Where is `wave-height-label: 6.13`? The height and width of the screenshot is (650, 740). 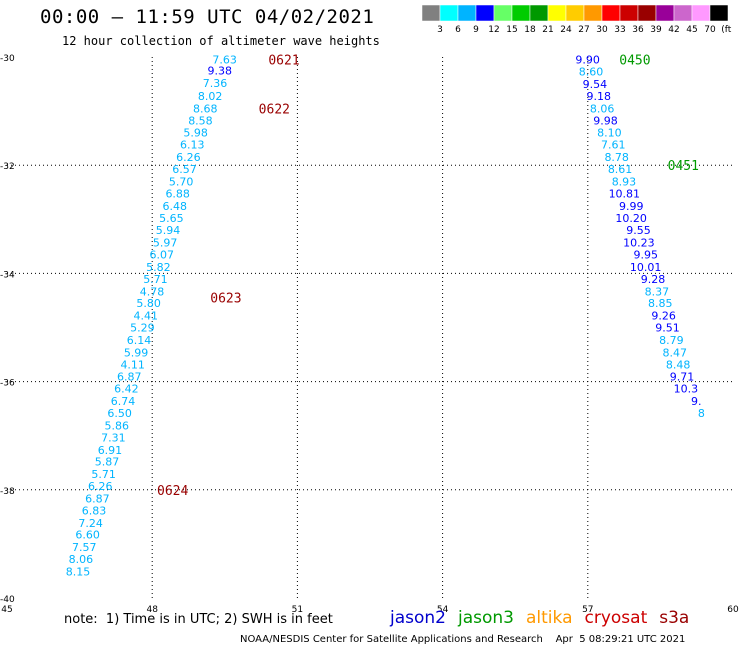 wave-height-label: 6.13 is located at coordinates (192, 145).